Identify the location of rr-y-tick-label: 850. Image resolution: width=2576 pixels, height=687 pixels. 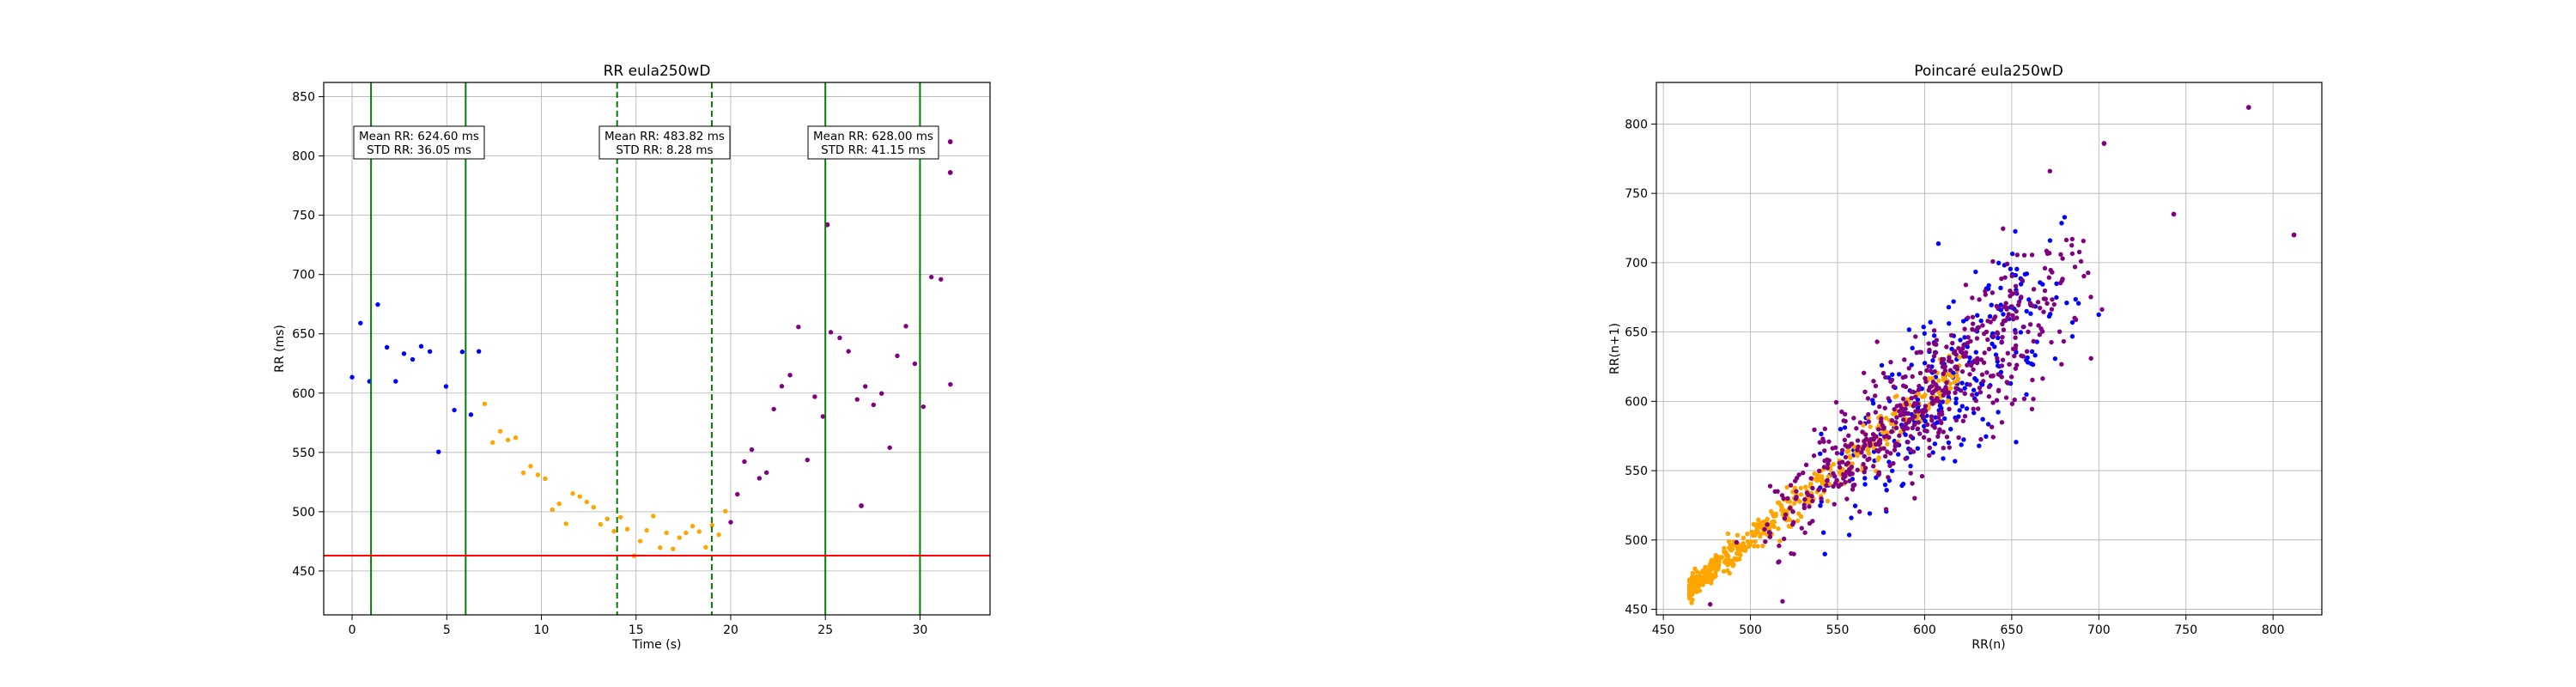
(303, 98).